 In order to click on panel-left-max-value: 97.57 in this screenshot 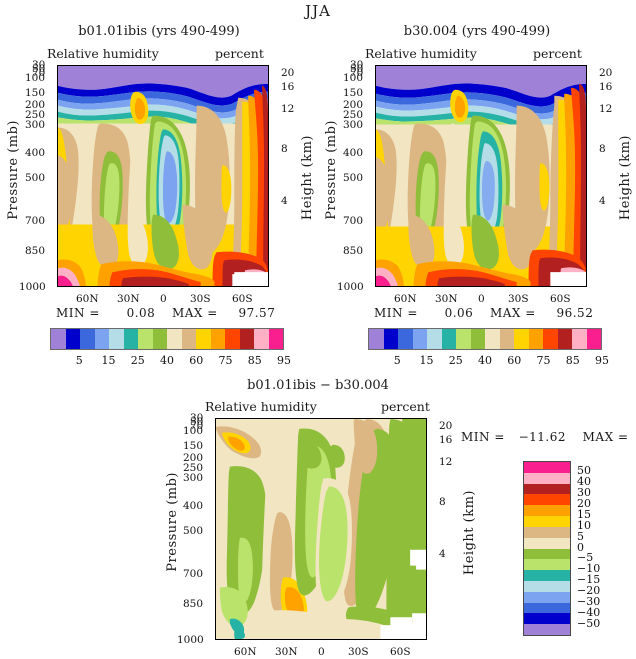, I will do `click(257, 313)`.